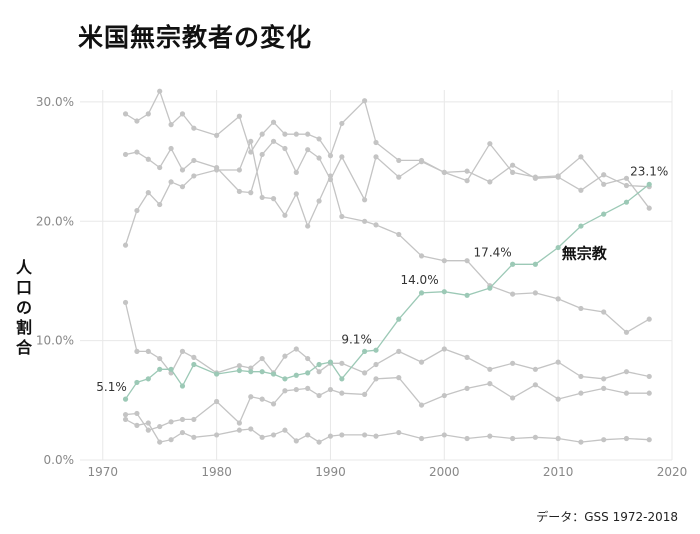 The image size is (700, 534). What do you see at coordinates (444, 472) in the screenshot?
I see `x-tick-label: 2000` at bounding box center [444, 472].